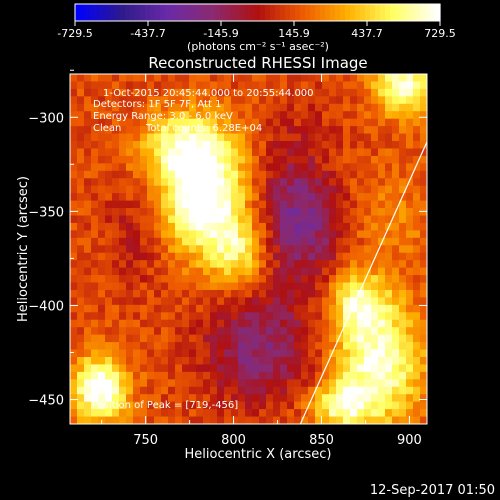 The width and height of the screenshot is (500, 500). Describe the element at coordinates (294, 33) in the screenshot. I see `colorbar-tick-label: 145.9` at that location.